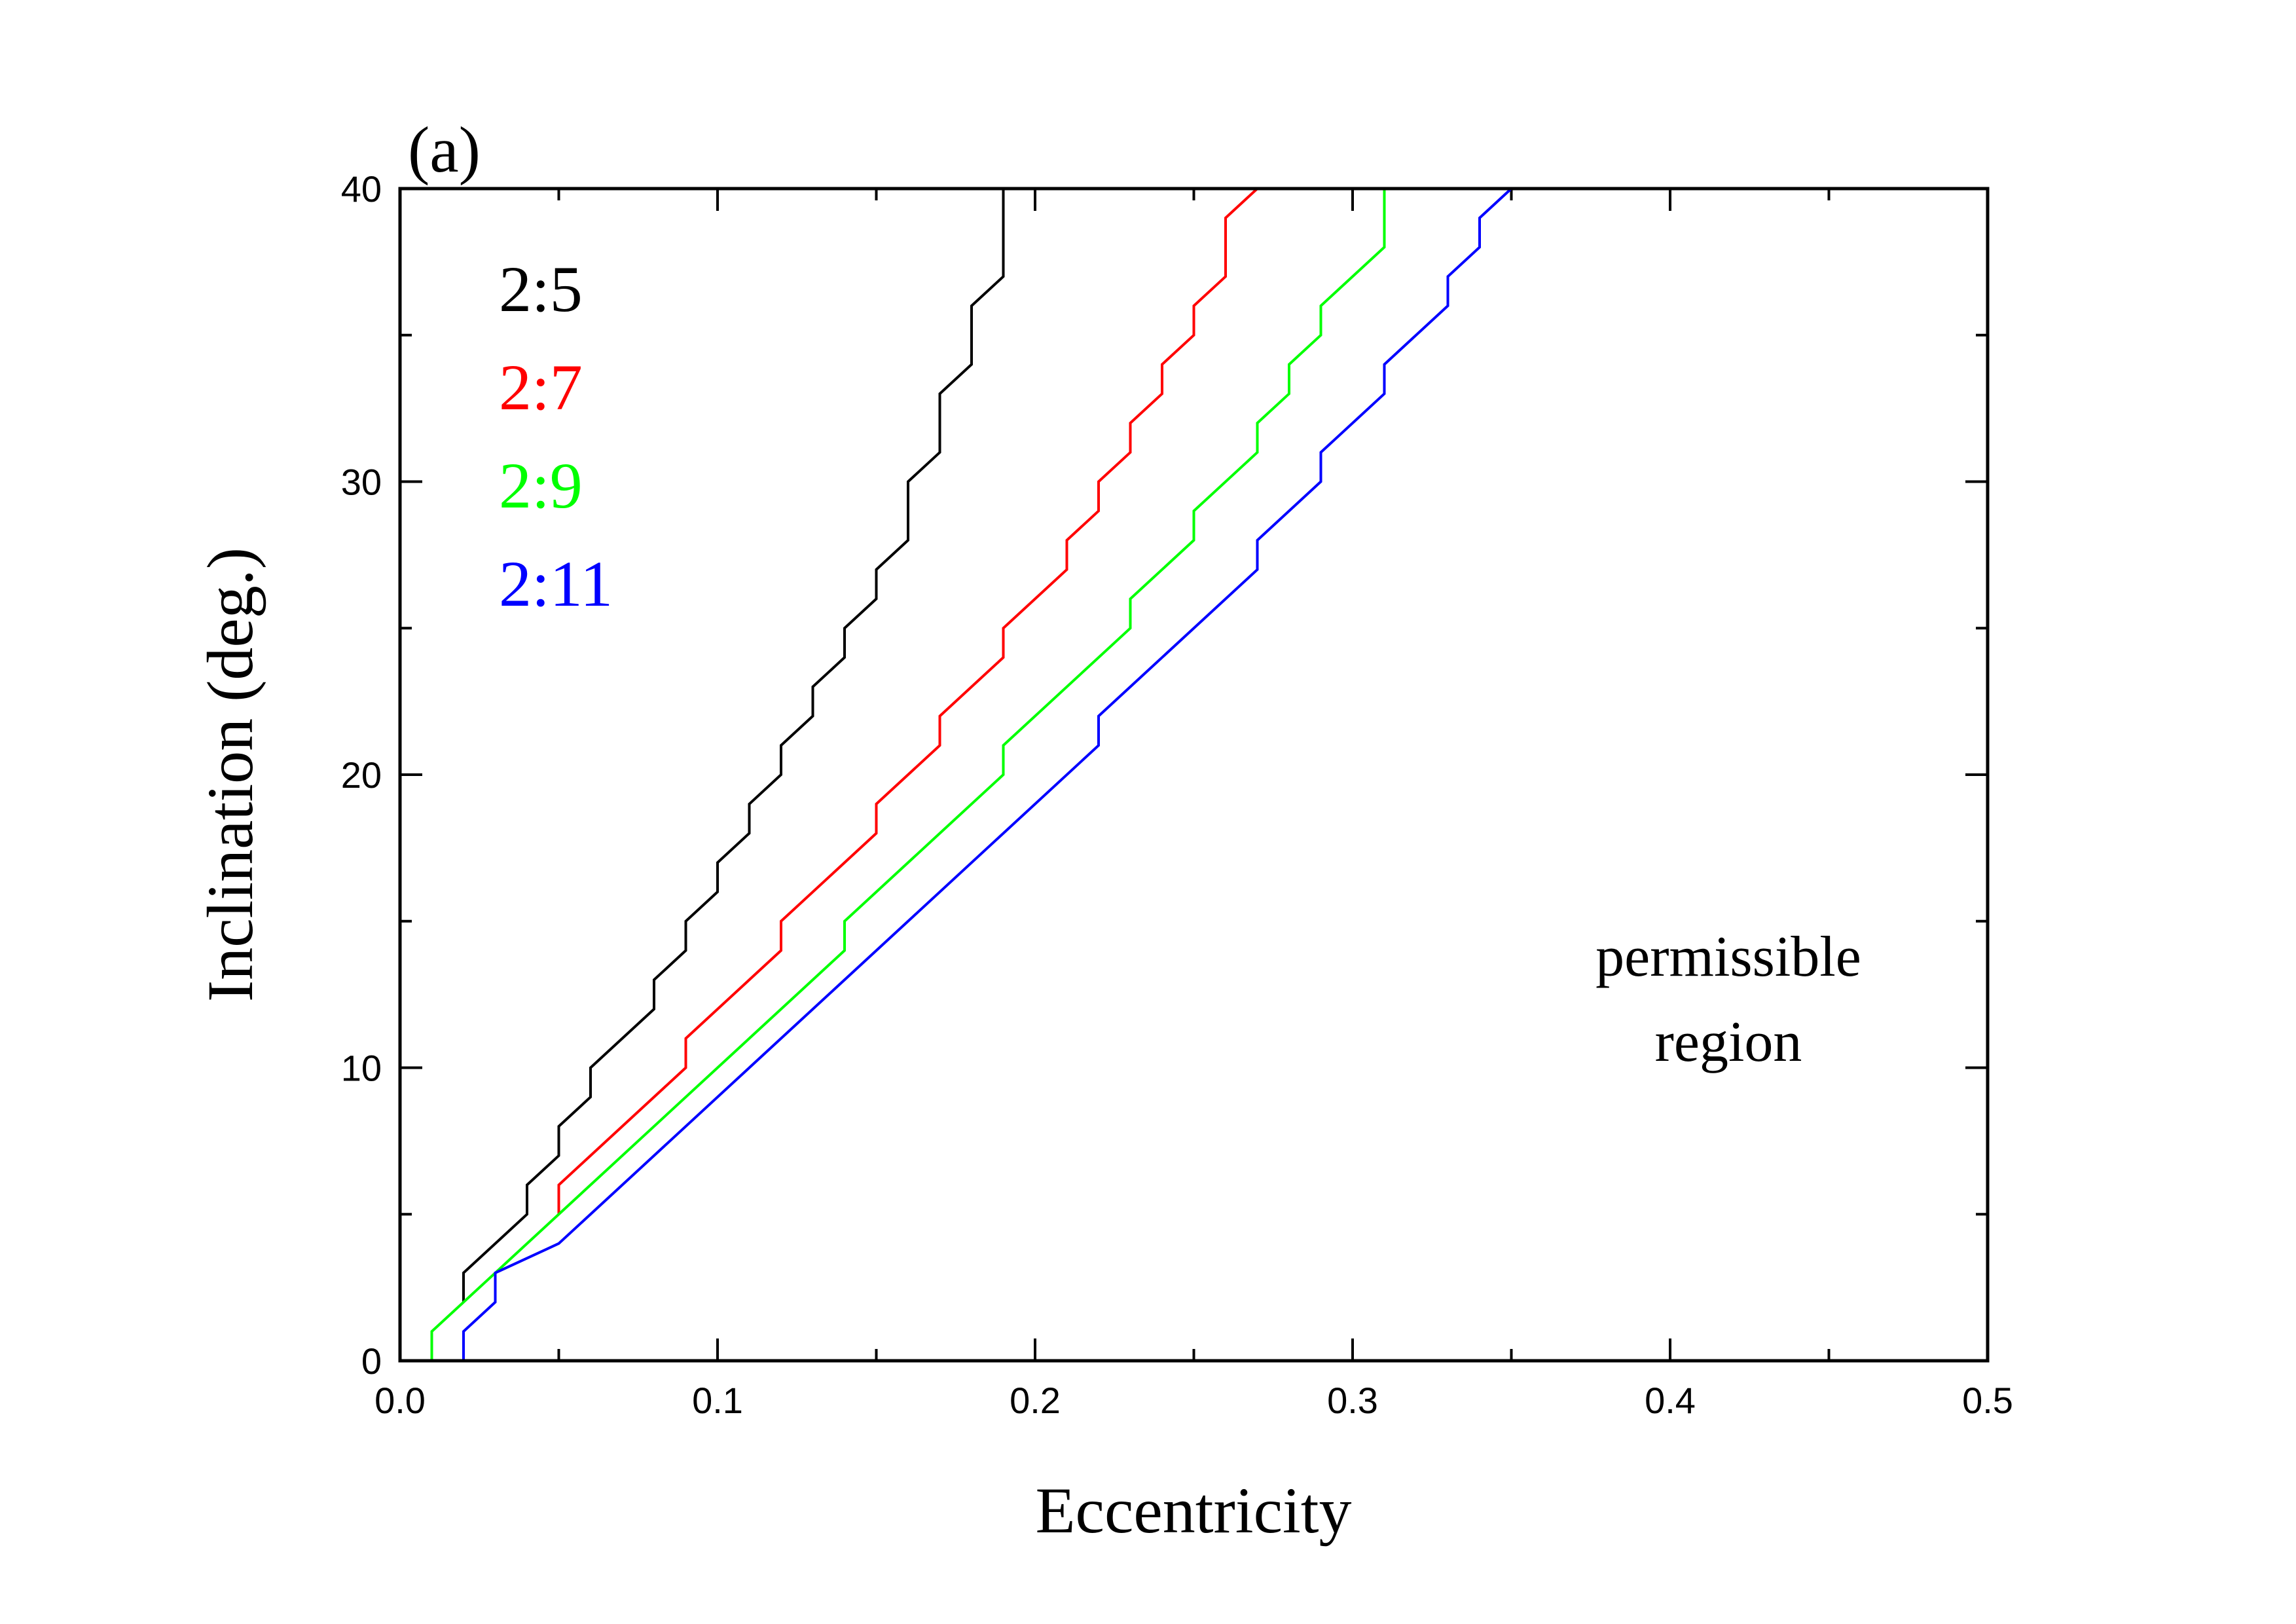 The width and height of the screenshot is (2296, 1624). What do you see at coordinates (541, 485) in the screenshot?
I see `legend-entry-2-9: 2:9` at bounding box center [541, 485].